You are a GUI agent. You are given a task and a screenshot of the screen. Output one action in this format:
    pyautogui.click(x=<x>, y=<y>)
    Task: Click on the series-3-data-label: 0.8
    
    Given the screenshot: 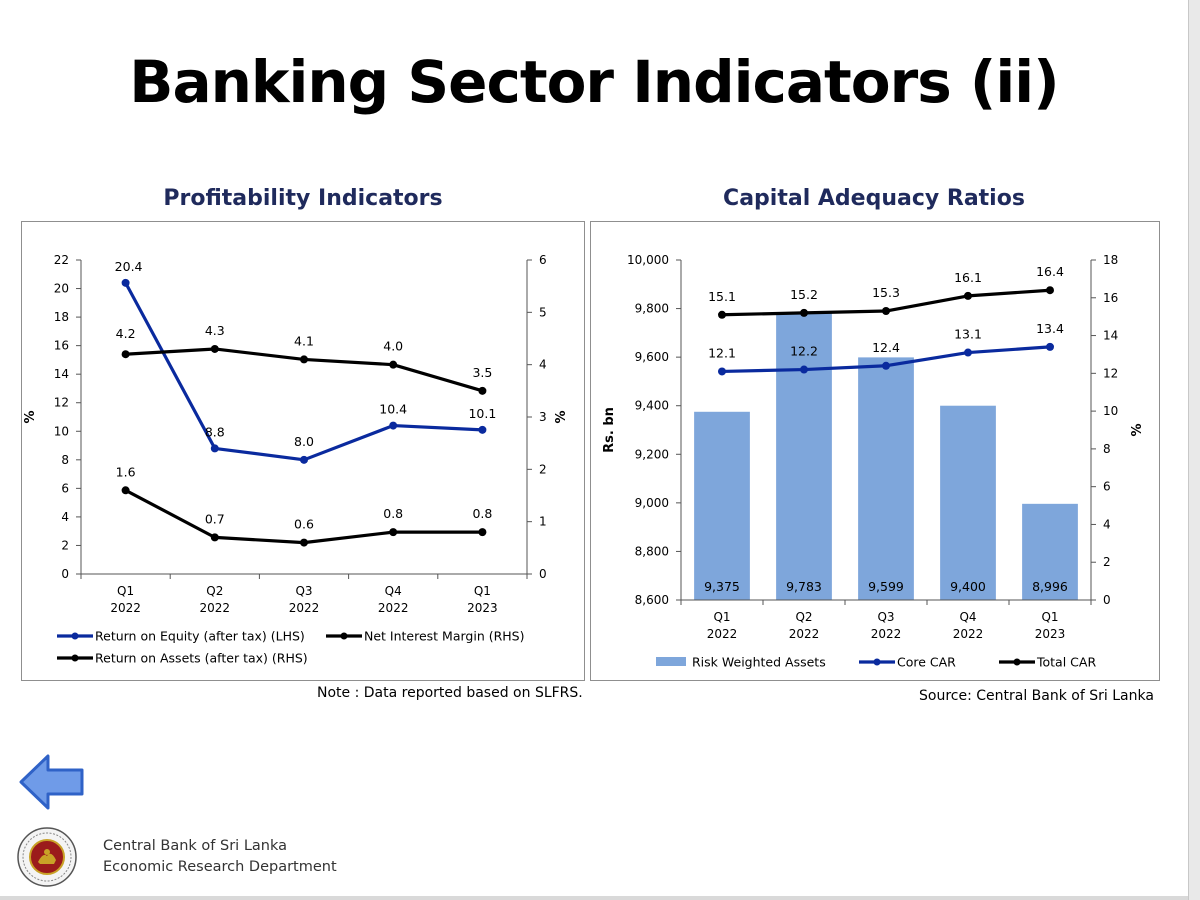 What is the action you would take?
    pyautogui.click(x=482, y=513)
    